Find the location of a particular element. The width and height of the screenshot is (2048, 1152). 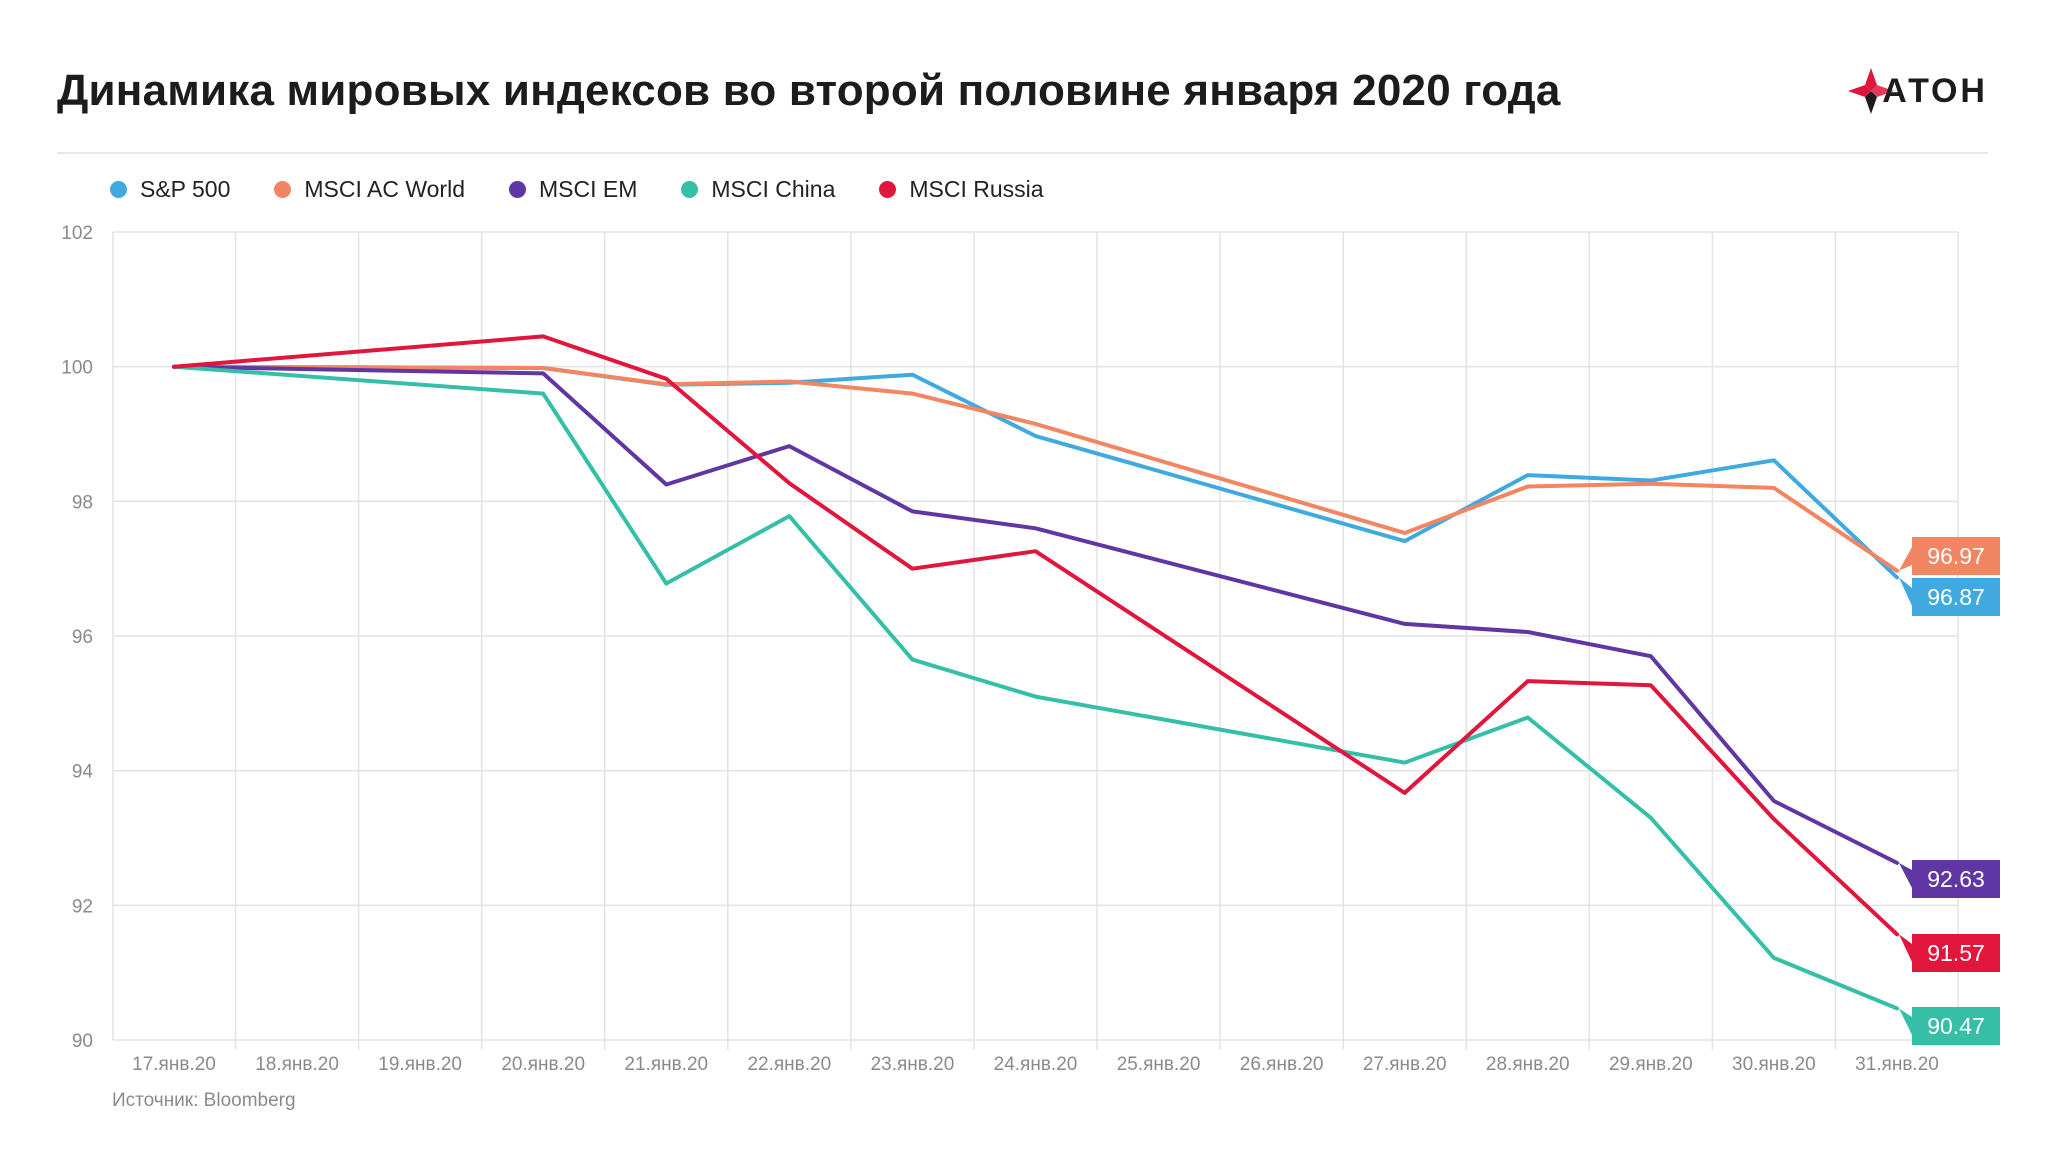

y-tick-label: 94 is located at coordinates (83, 772).